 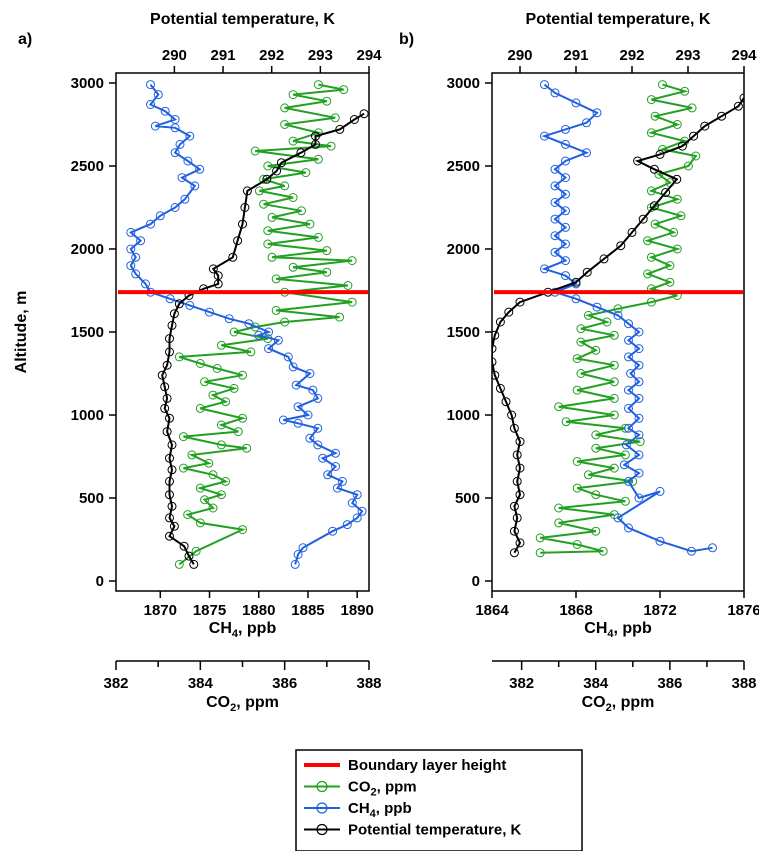 What do you see at coordinates (87, 332) in the screenshot?
I see `y-tick-label: 1500` at bounding box center [87, 332].